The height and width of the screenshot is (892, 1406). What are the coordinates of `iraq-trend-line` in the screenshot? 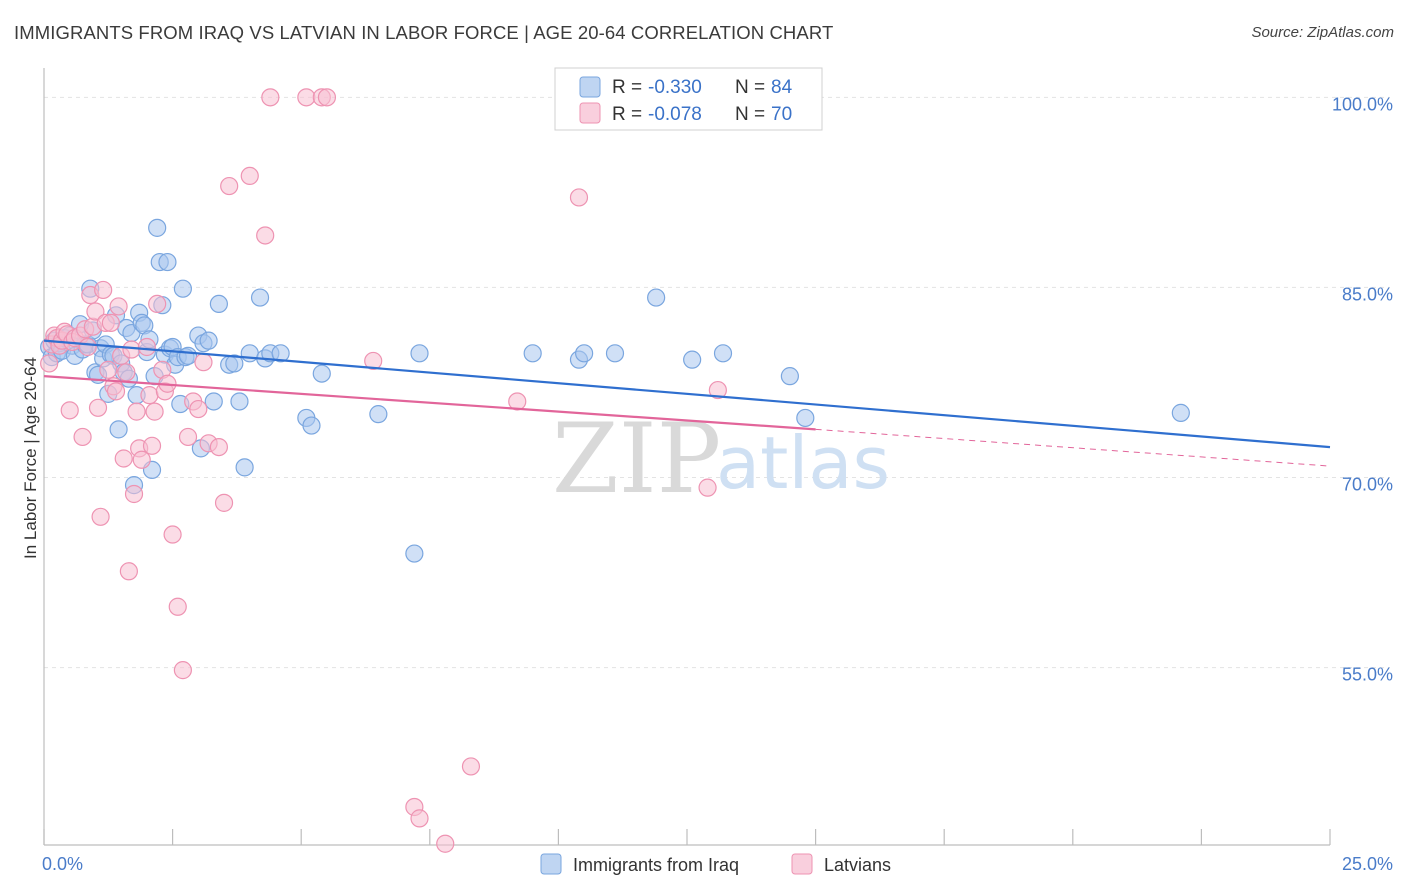 It's located at (687, 394).